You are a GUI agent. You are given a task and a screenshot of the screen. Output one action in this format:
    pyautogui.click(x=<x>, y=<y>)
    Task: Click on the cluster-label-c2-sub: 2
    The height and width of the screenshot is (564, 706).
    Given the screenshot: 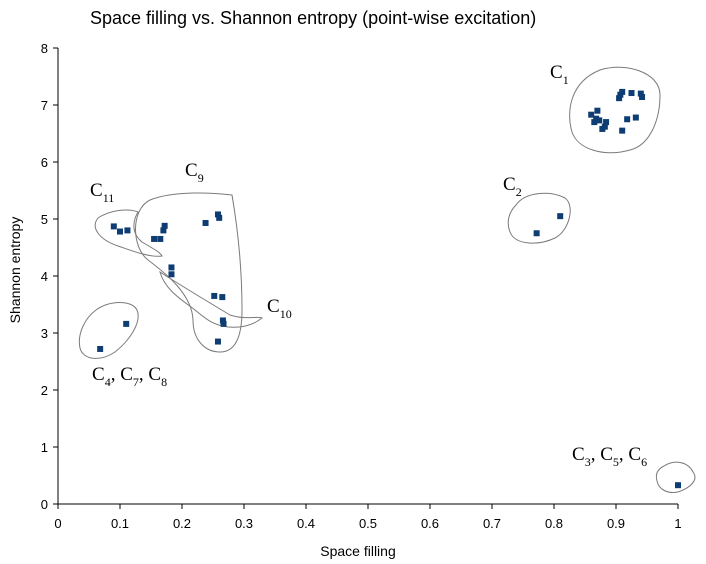 What is the action you would take?
    pyautogui.click(x=519, y=192)
    